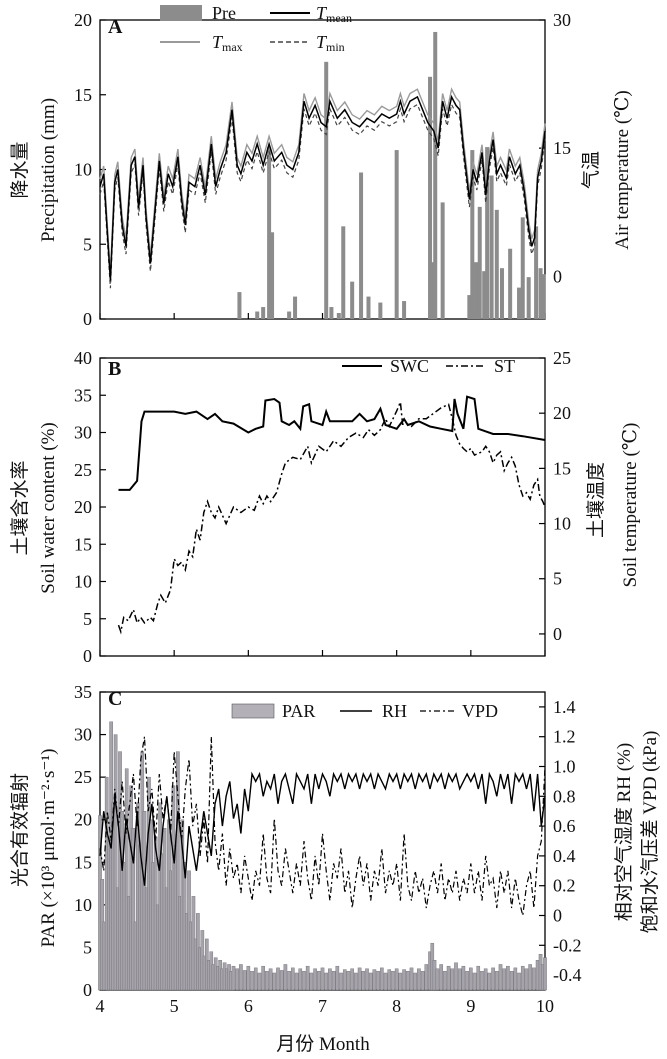 This screenshot has width=667, height=1059. I want to click on x-axis-title: 月份 Month, so click(323, 1044).